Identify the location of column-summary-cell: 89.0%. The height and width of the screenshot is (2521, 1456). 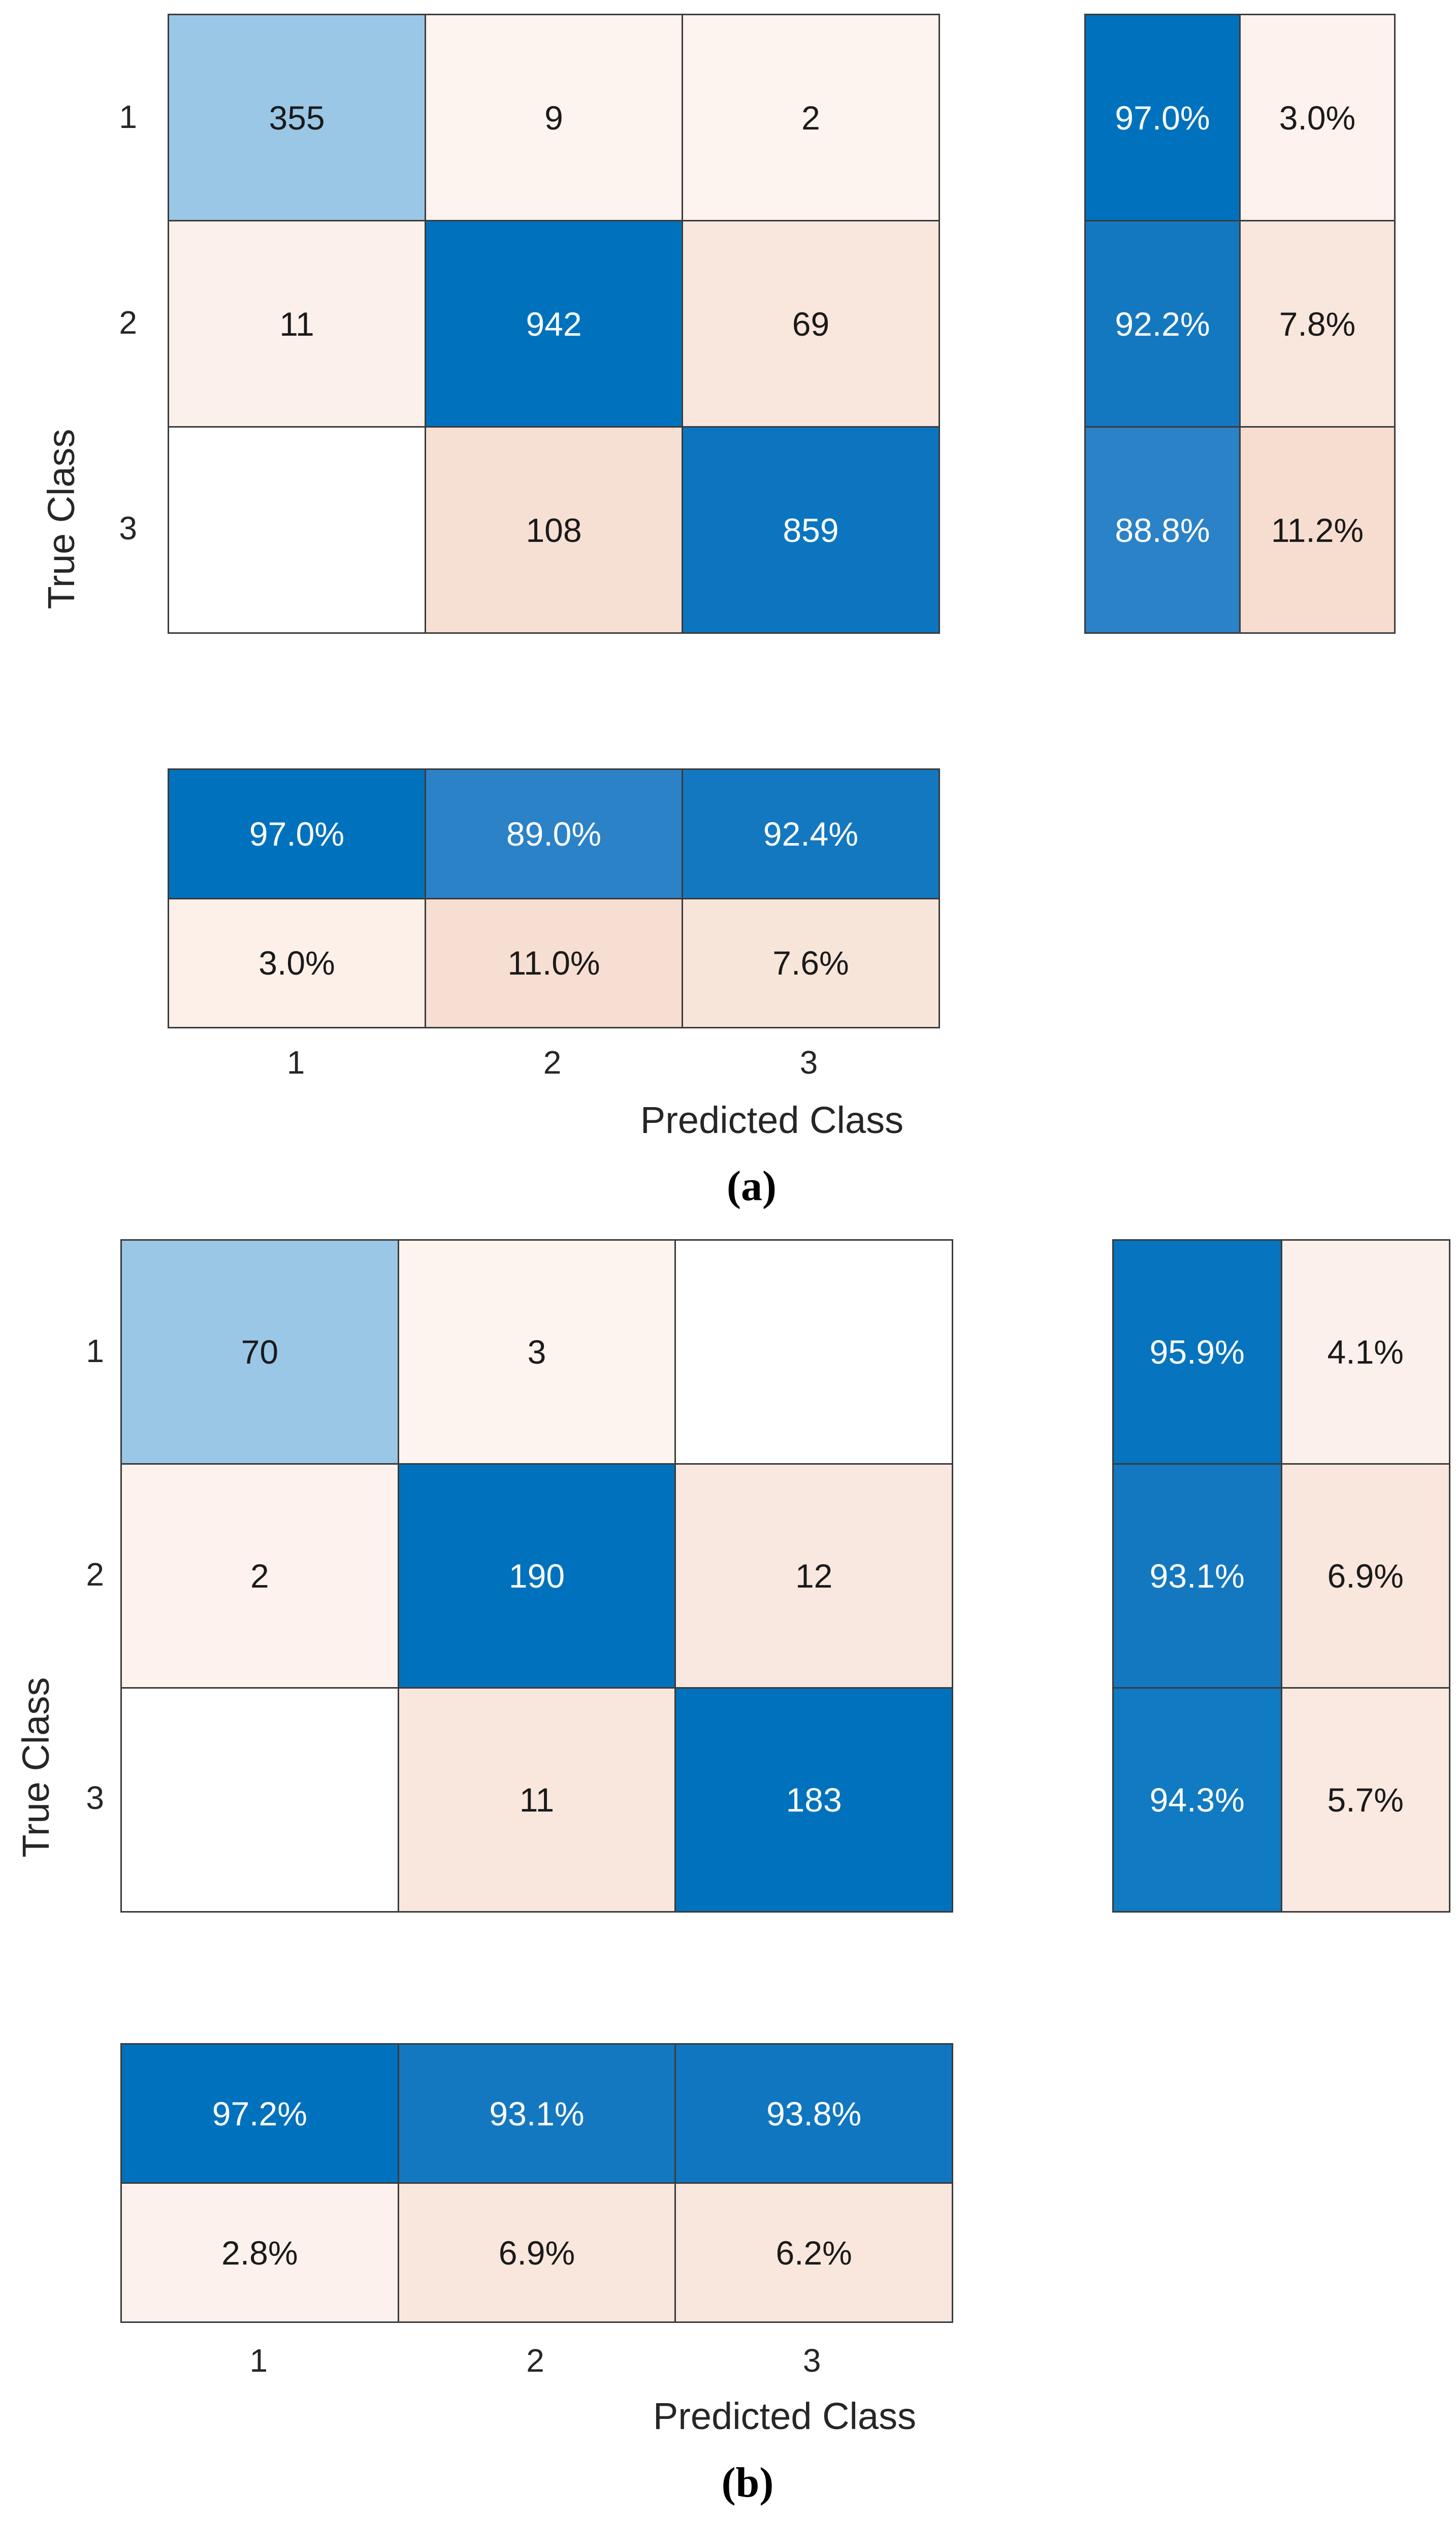
(554, 834).